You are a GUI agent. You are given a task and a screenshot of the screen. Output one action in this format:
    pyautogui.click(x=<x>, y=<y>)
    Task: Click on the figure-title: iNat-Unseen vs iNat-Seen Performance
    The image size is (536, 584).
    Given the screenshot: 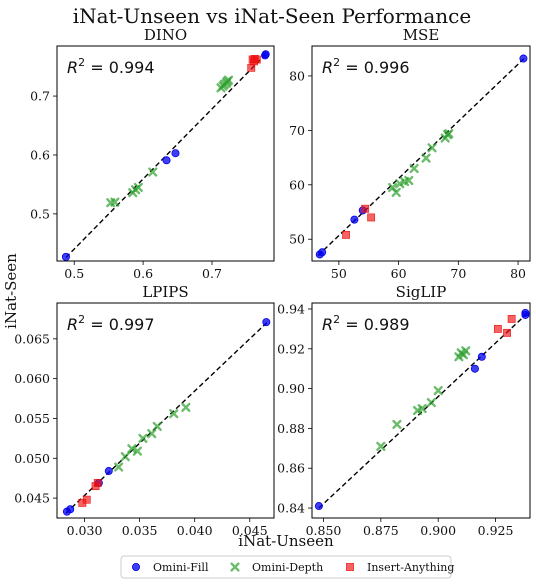 What is the action you would take?
    pyautogui.click(x=272, y=16)
    